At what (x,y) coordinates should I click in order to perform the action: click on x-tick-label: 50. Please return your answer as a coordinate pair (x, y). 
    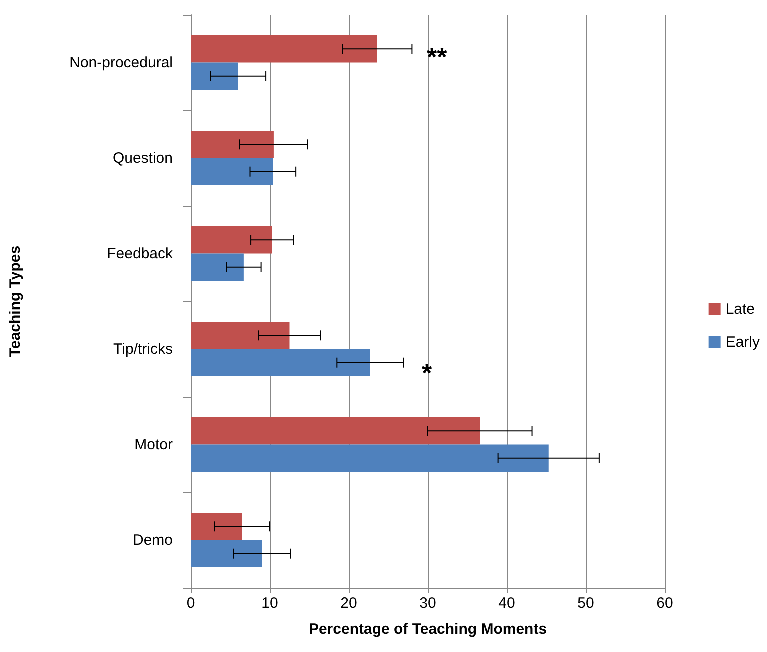
    Looking at the image, I should click on (586, 603).